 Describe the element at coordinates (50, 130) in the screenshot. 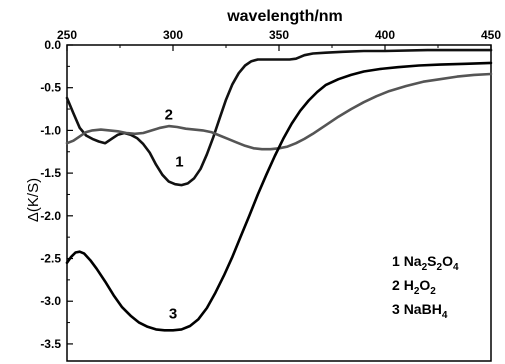

I see `y-tick-label: -1.0` at that location.